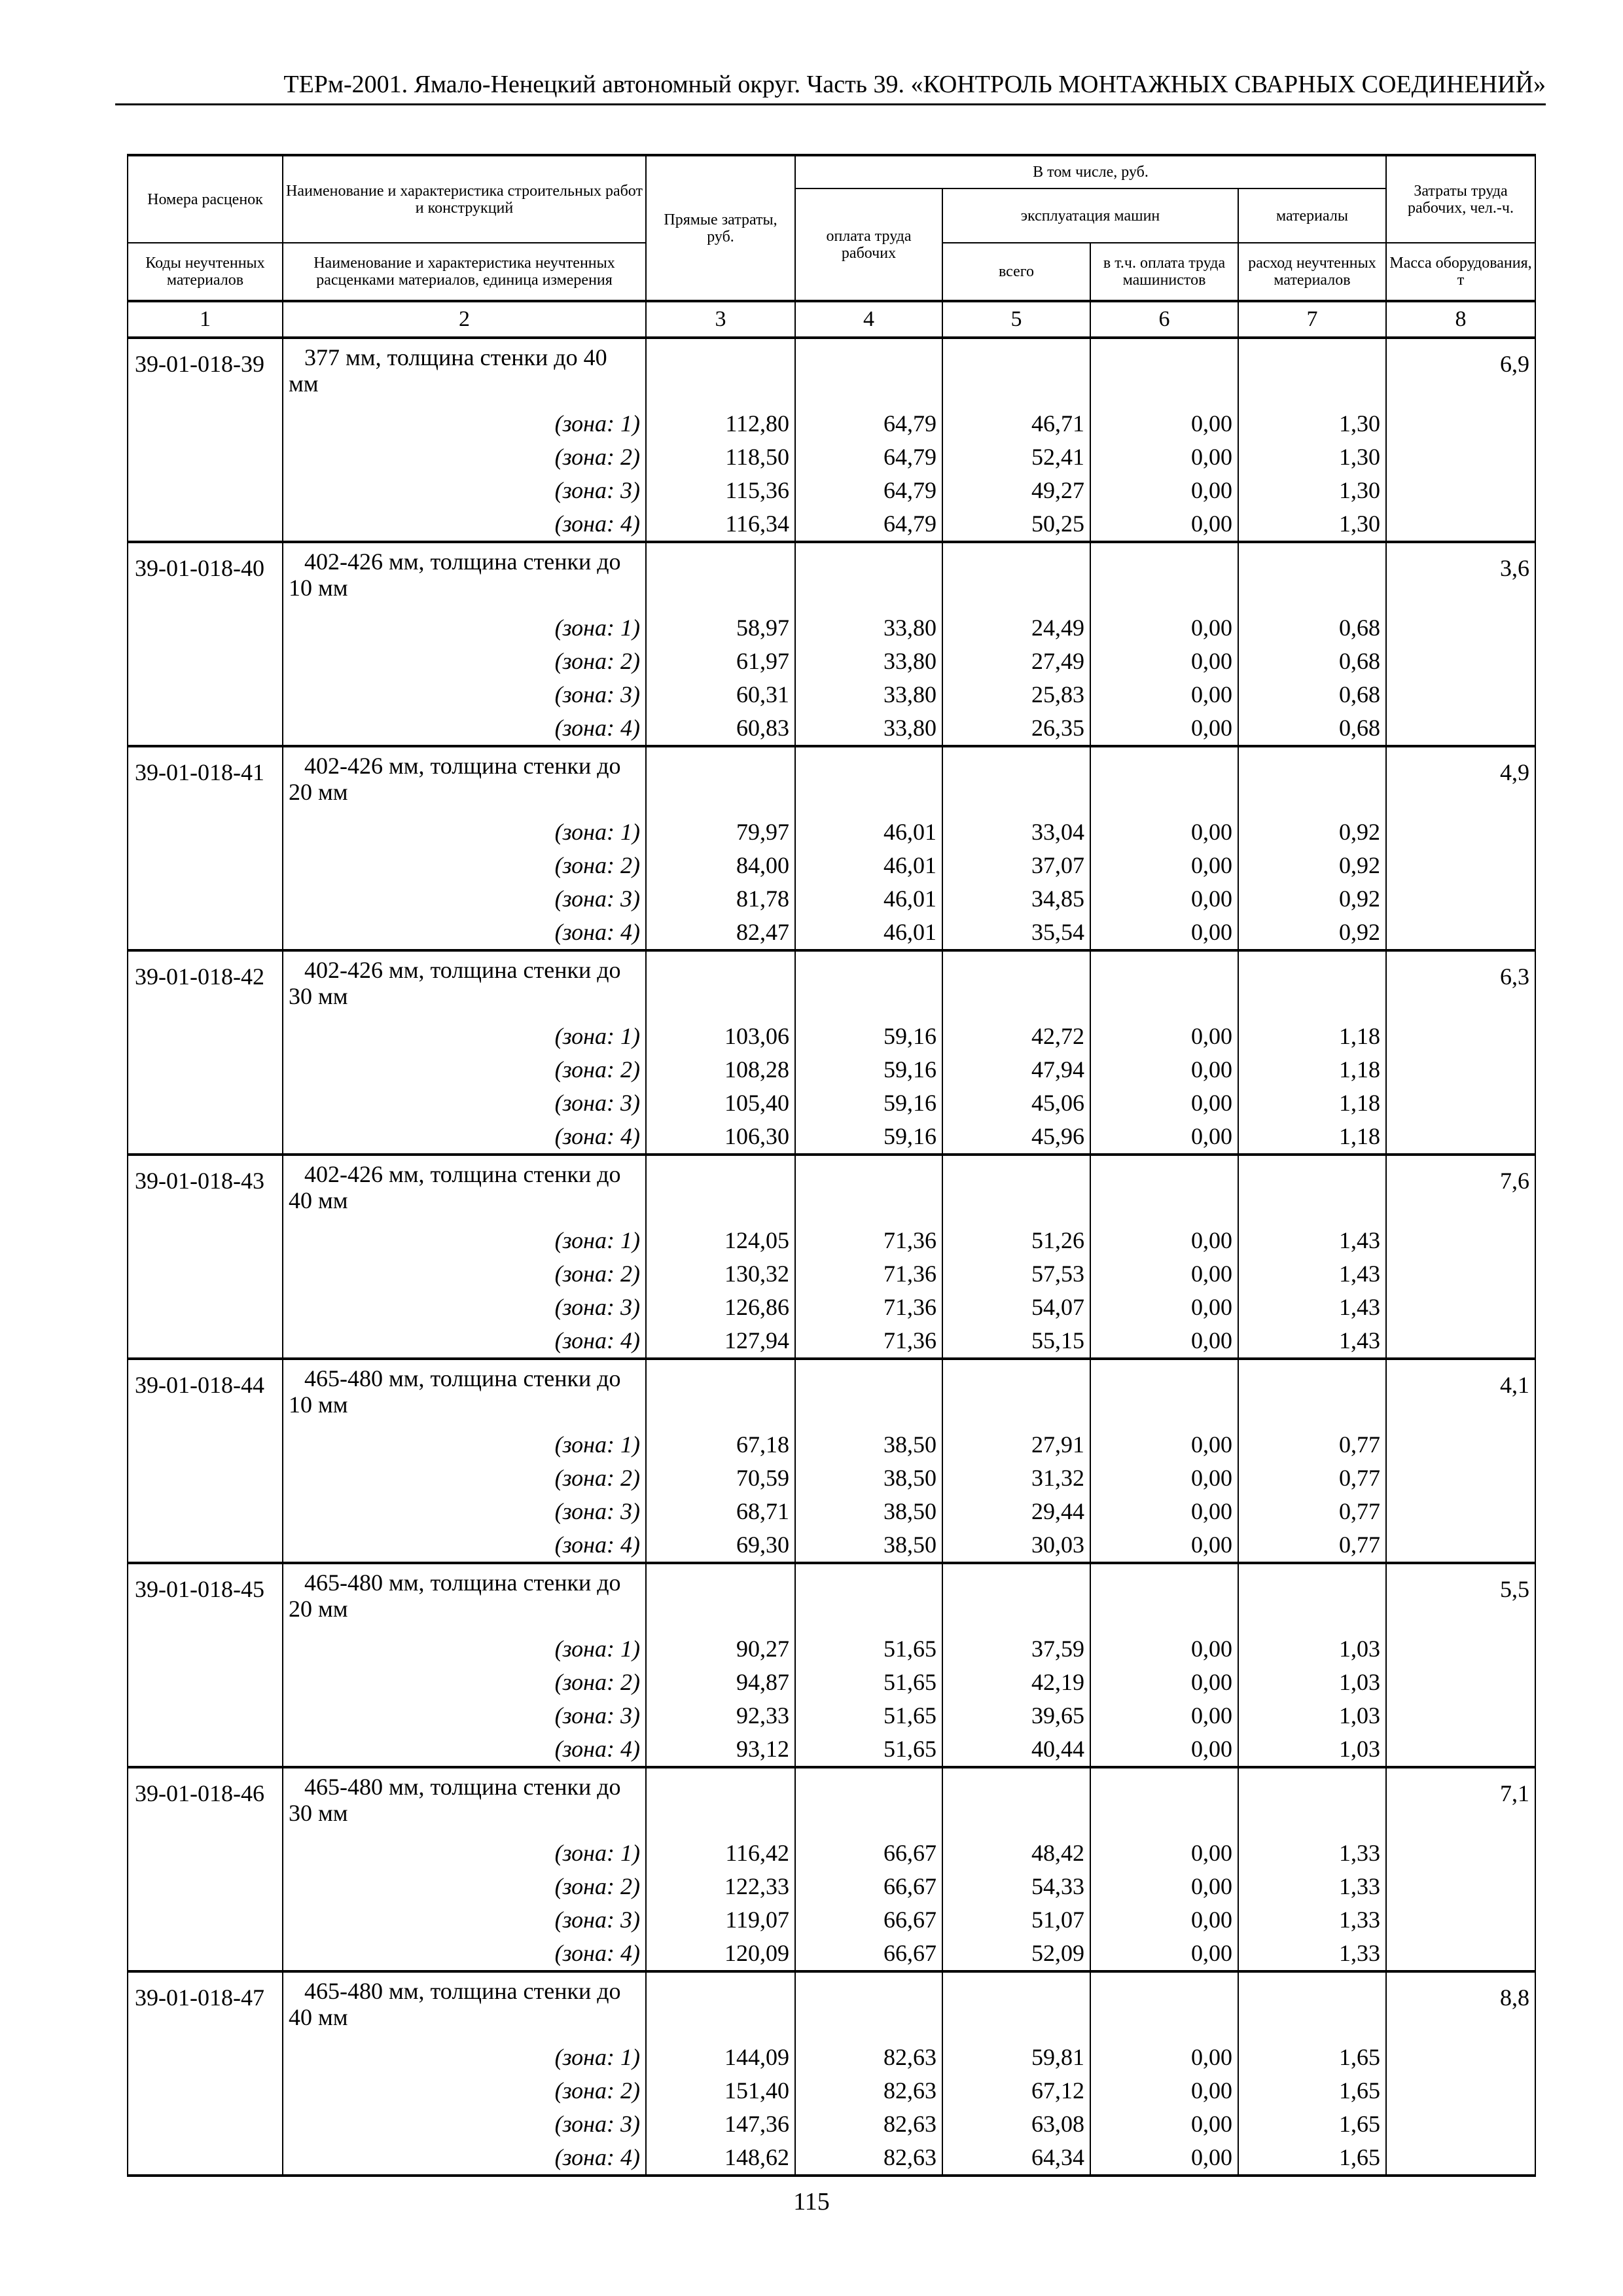 Image resolution: width=1623 pixels, height=2296 pixels. Describe the element at coordinates (869, 245) in the screenshot. I see `header-worker-pay: оплата труда рабочих` at that location.